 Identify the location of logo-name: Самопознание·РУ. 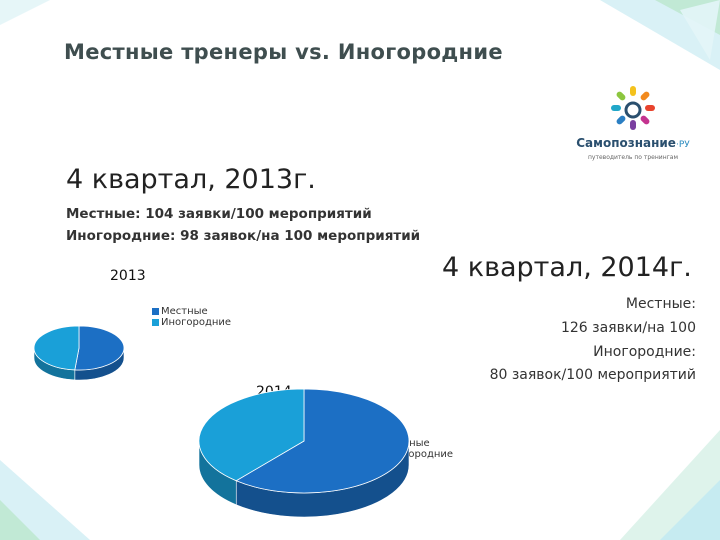
(633, 143).